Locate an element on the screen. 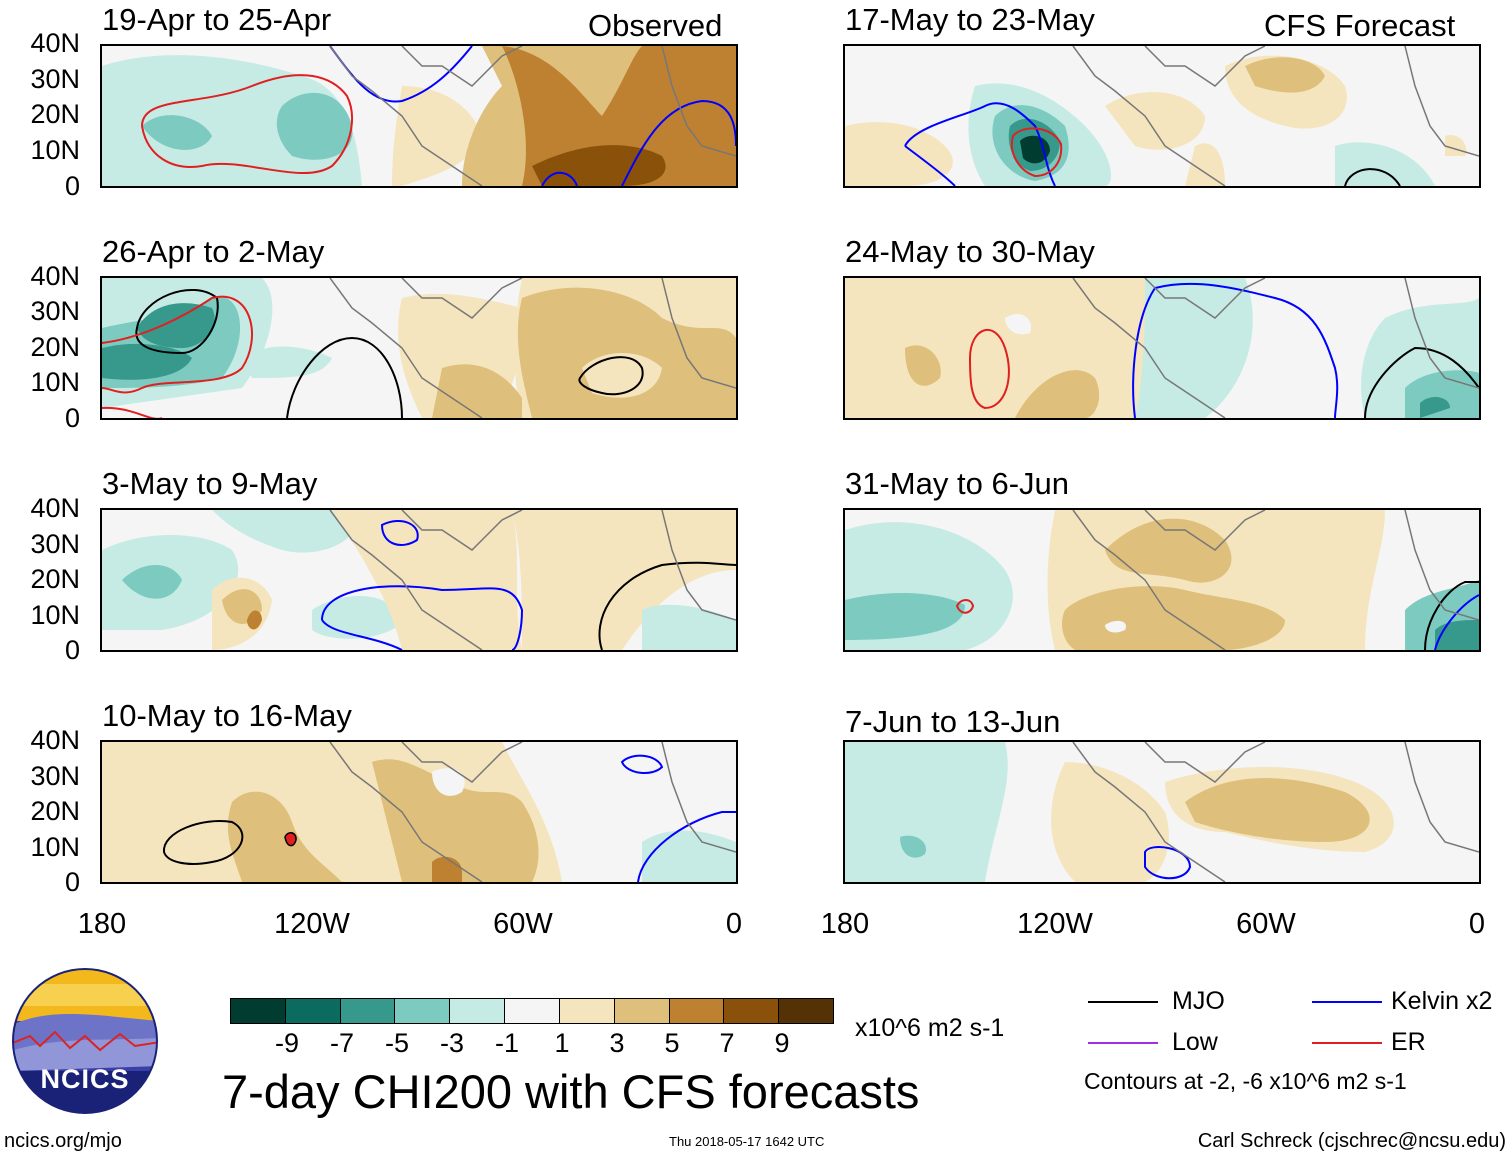  panel-title-fc-3: 31-May to 6-Jun is located at coordinates (957, 483).